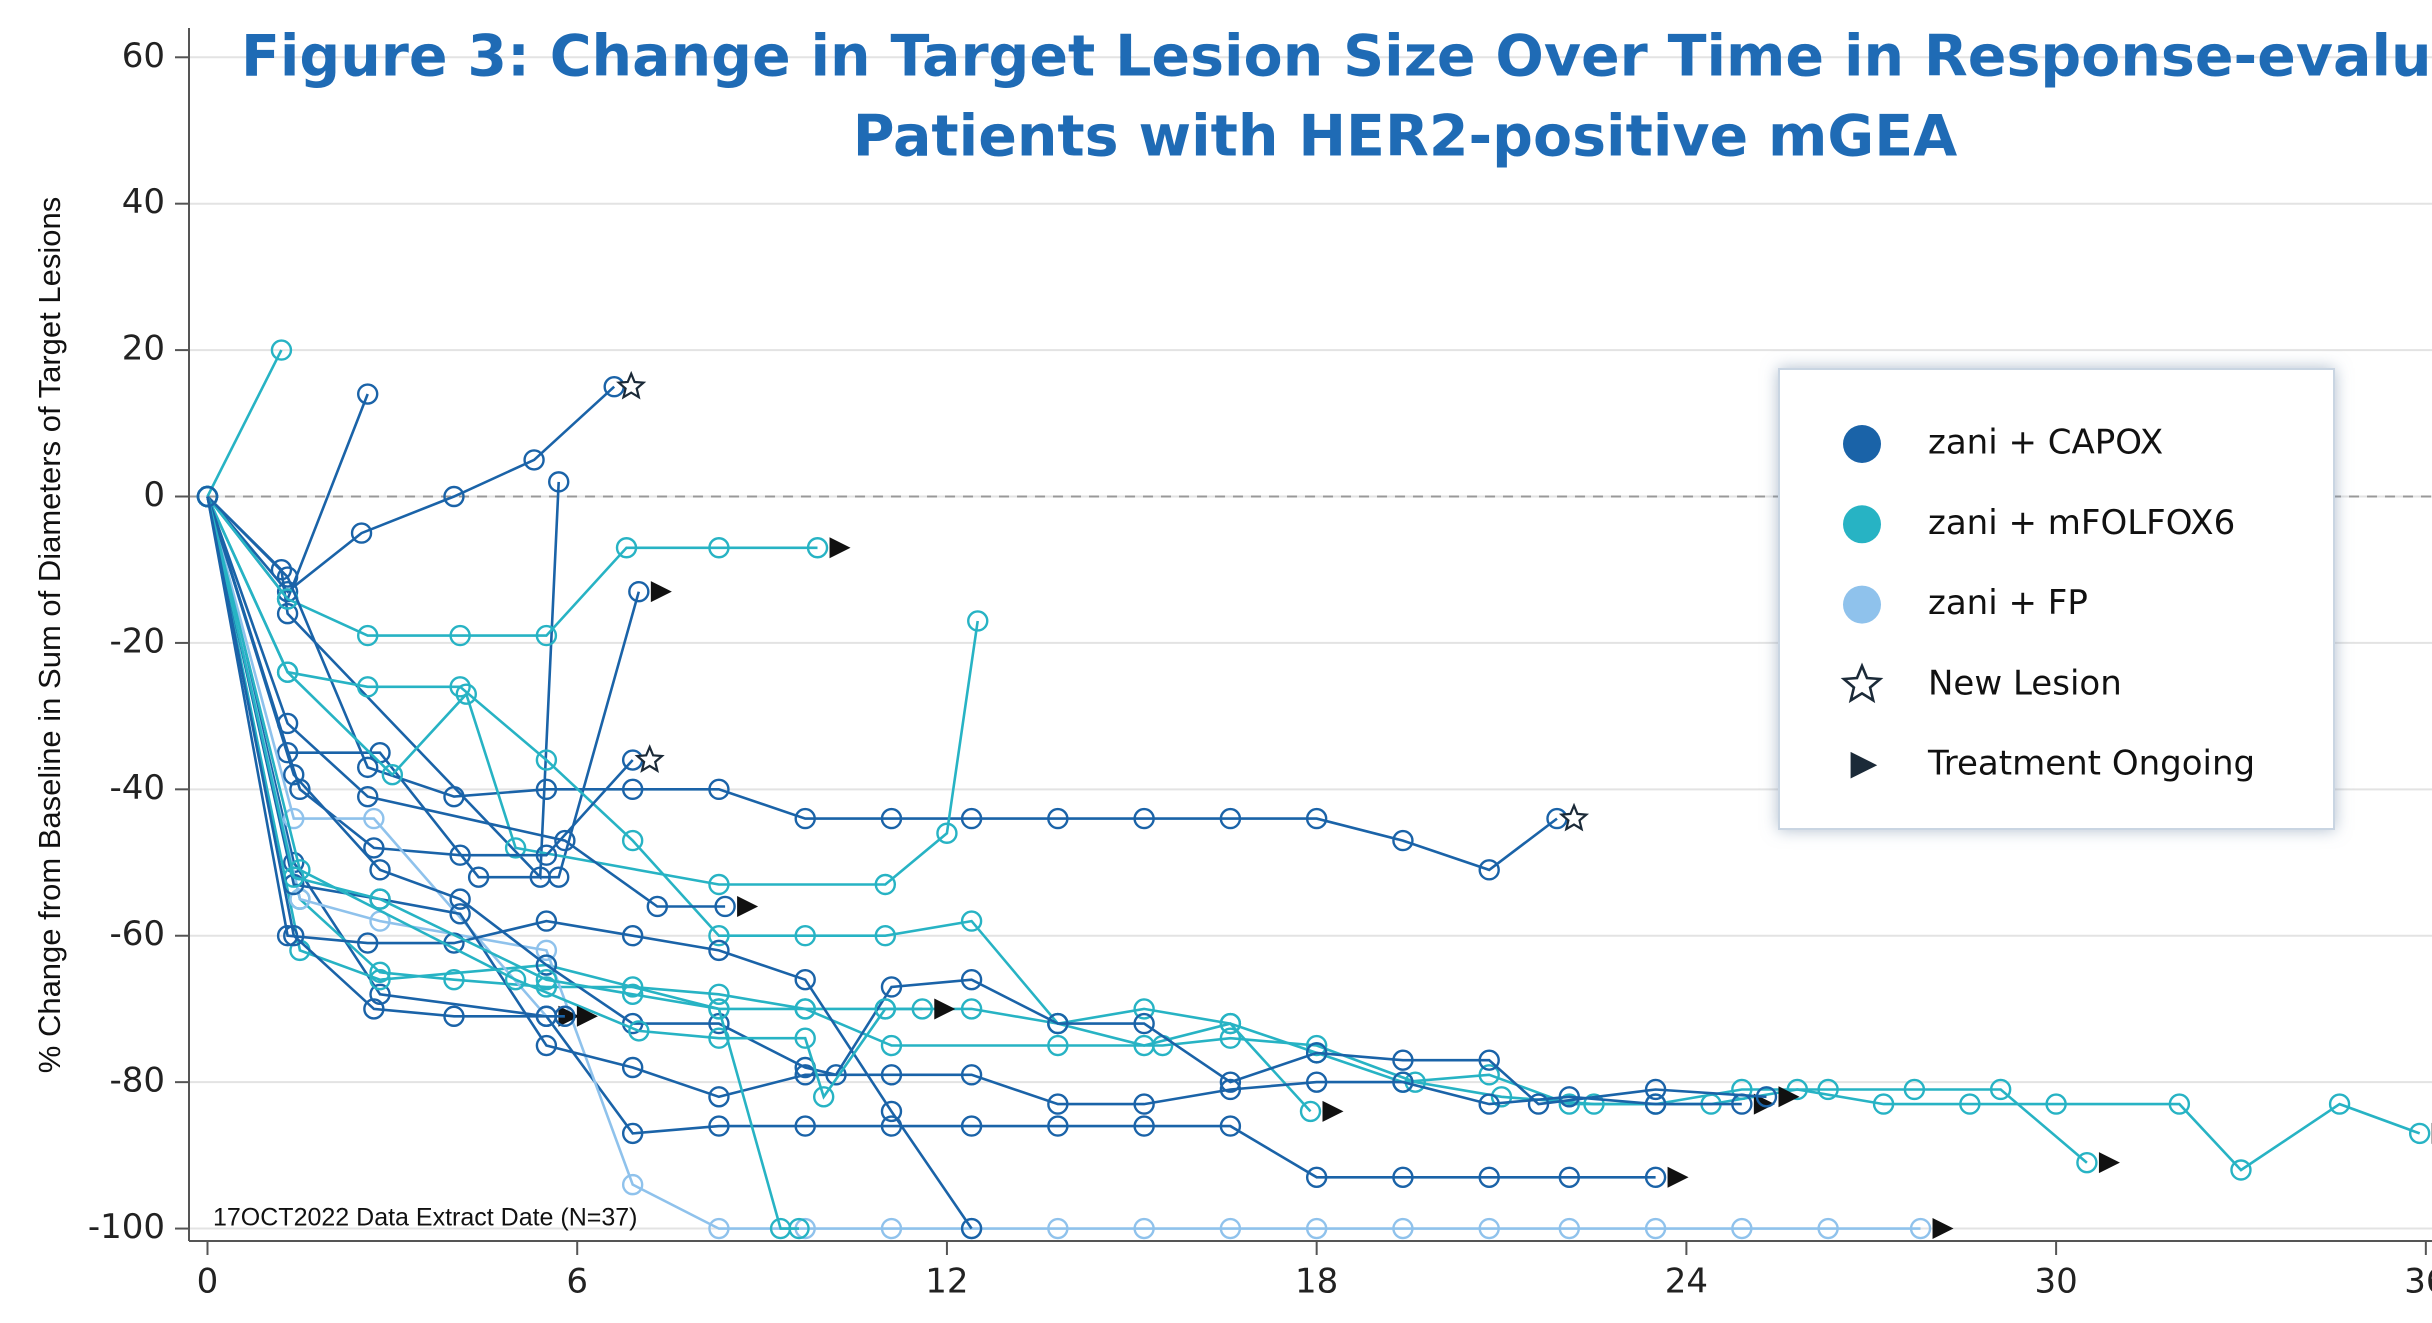 The height and width of the screenshot is (1323, 2432). I want to click on y-tick-label: 0, so click(154, 495).